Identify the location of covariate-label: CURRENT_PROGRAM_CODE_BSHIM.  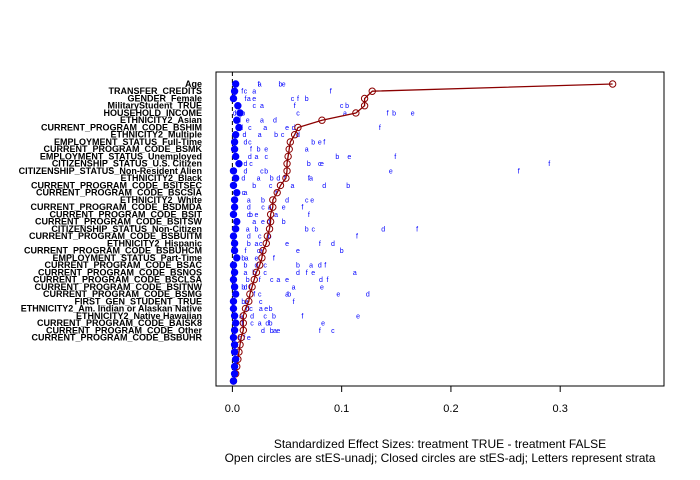
(121, 127).